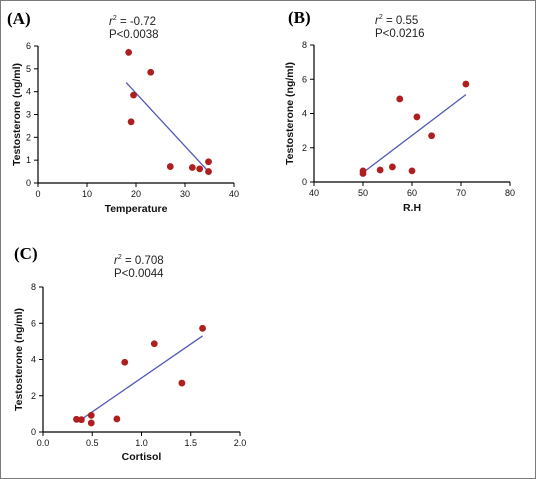 This screenshot has width=536, height=479. What do you see at coordinates (134, 35) in the screenshot?
I see `p-value-label: P<0.0038` at bounding box center [134, 35].